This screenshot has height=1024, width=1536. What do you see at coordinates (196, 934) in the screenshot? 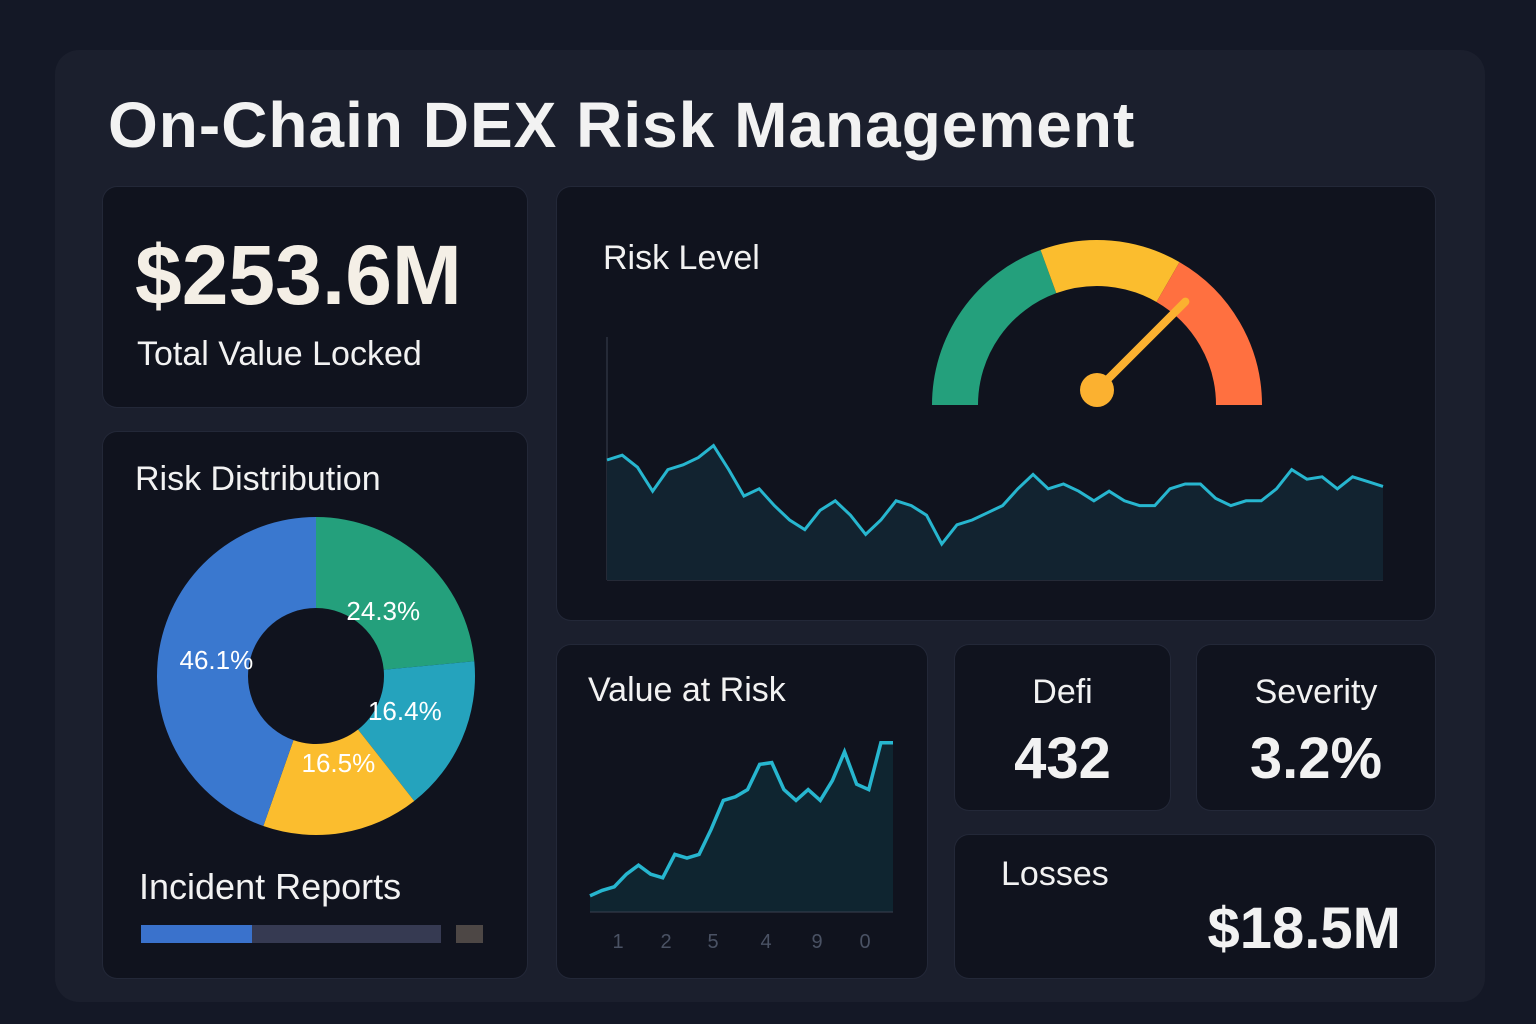
I see `incident-progress-fill` at bounding box center [196, 934].